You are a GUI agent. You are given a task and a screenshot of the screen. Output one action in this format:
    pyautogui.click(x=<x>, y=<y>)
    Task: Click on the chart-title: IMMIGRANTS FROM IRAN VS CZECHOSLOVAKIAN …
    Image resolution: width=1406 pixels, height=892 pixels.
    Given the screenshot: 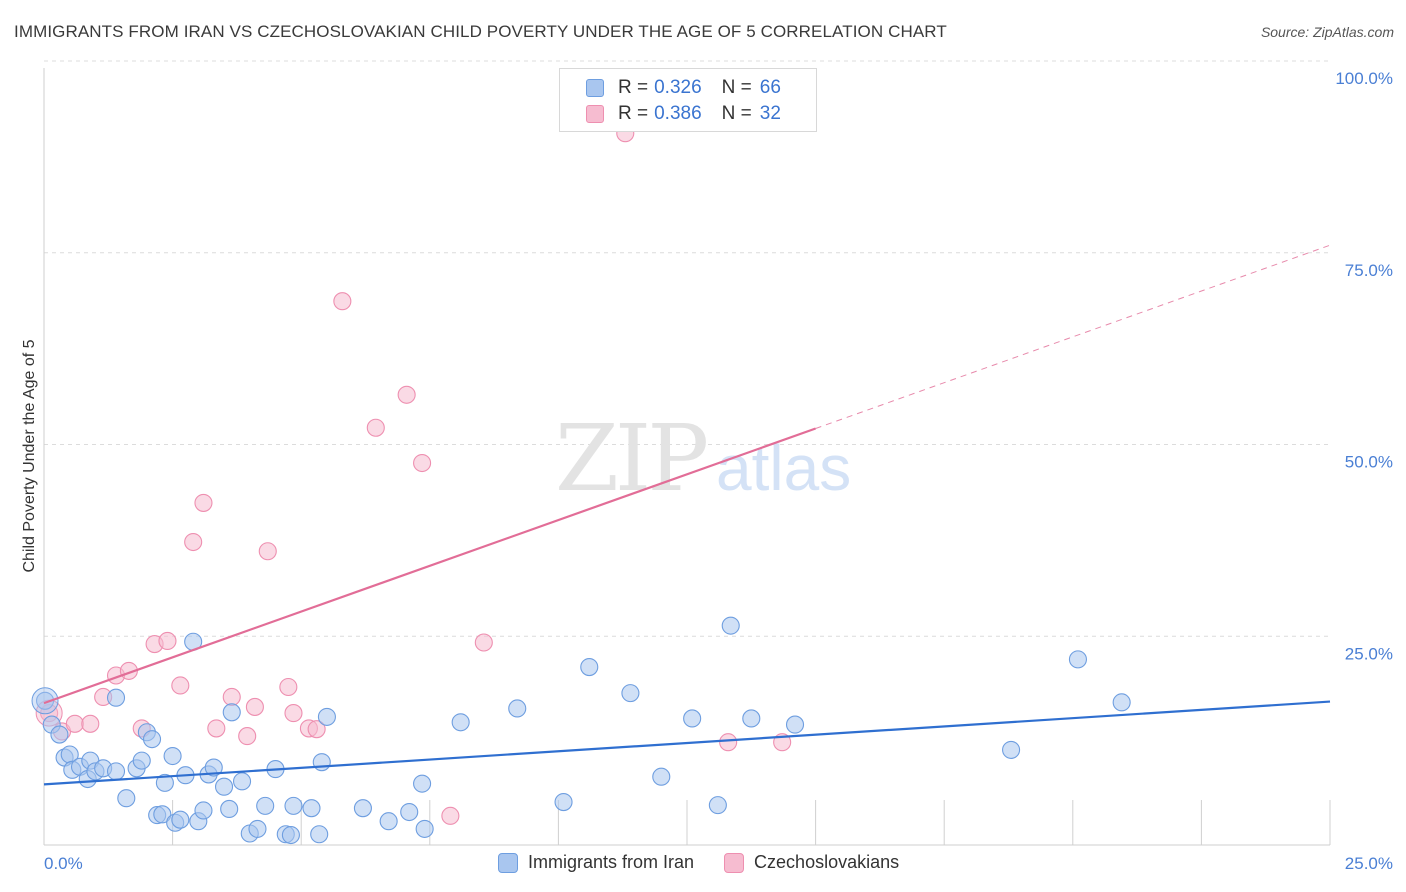 What is the action you would take?
    pyautogui.click(x=480, y=31)
    